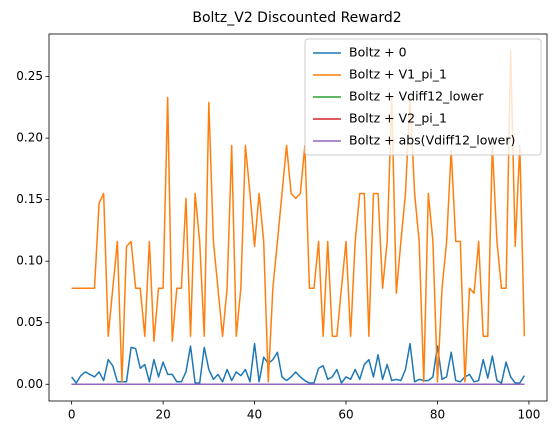 This screenshot has width=556, height=435. Describe the element at coordinates (29, 261) in the screenshot. I see `y-tick-label: 0.10` at that location.